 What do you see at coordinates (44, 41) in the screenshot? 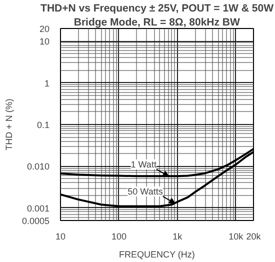
I see `y-tick-label: 10` at bounding box center [44, 41].